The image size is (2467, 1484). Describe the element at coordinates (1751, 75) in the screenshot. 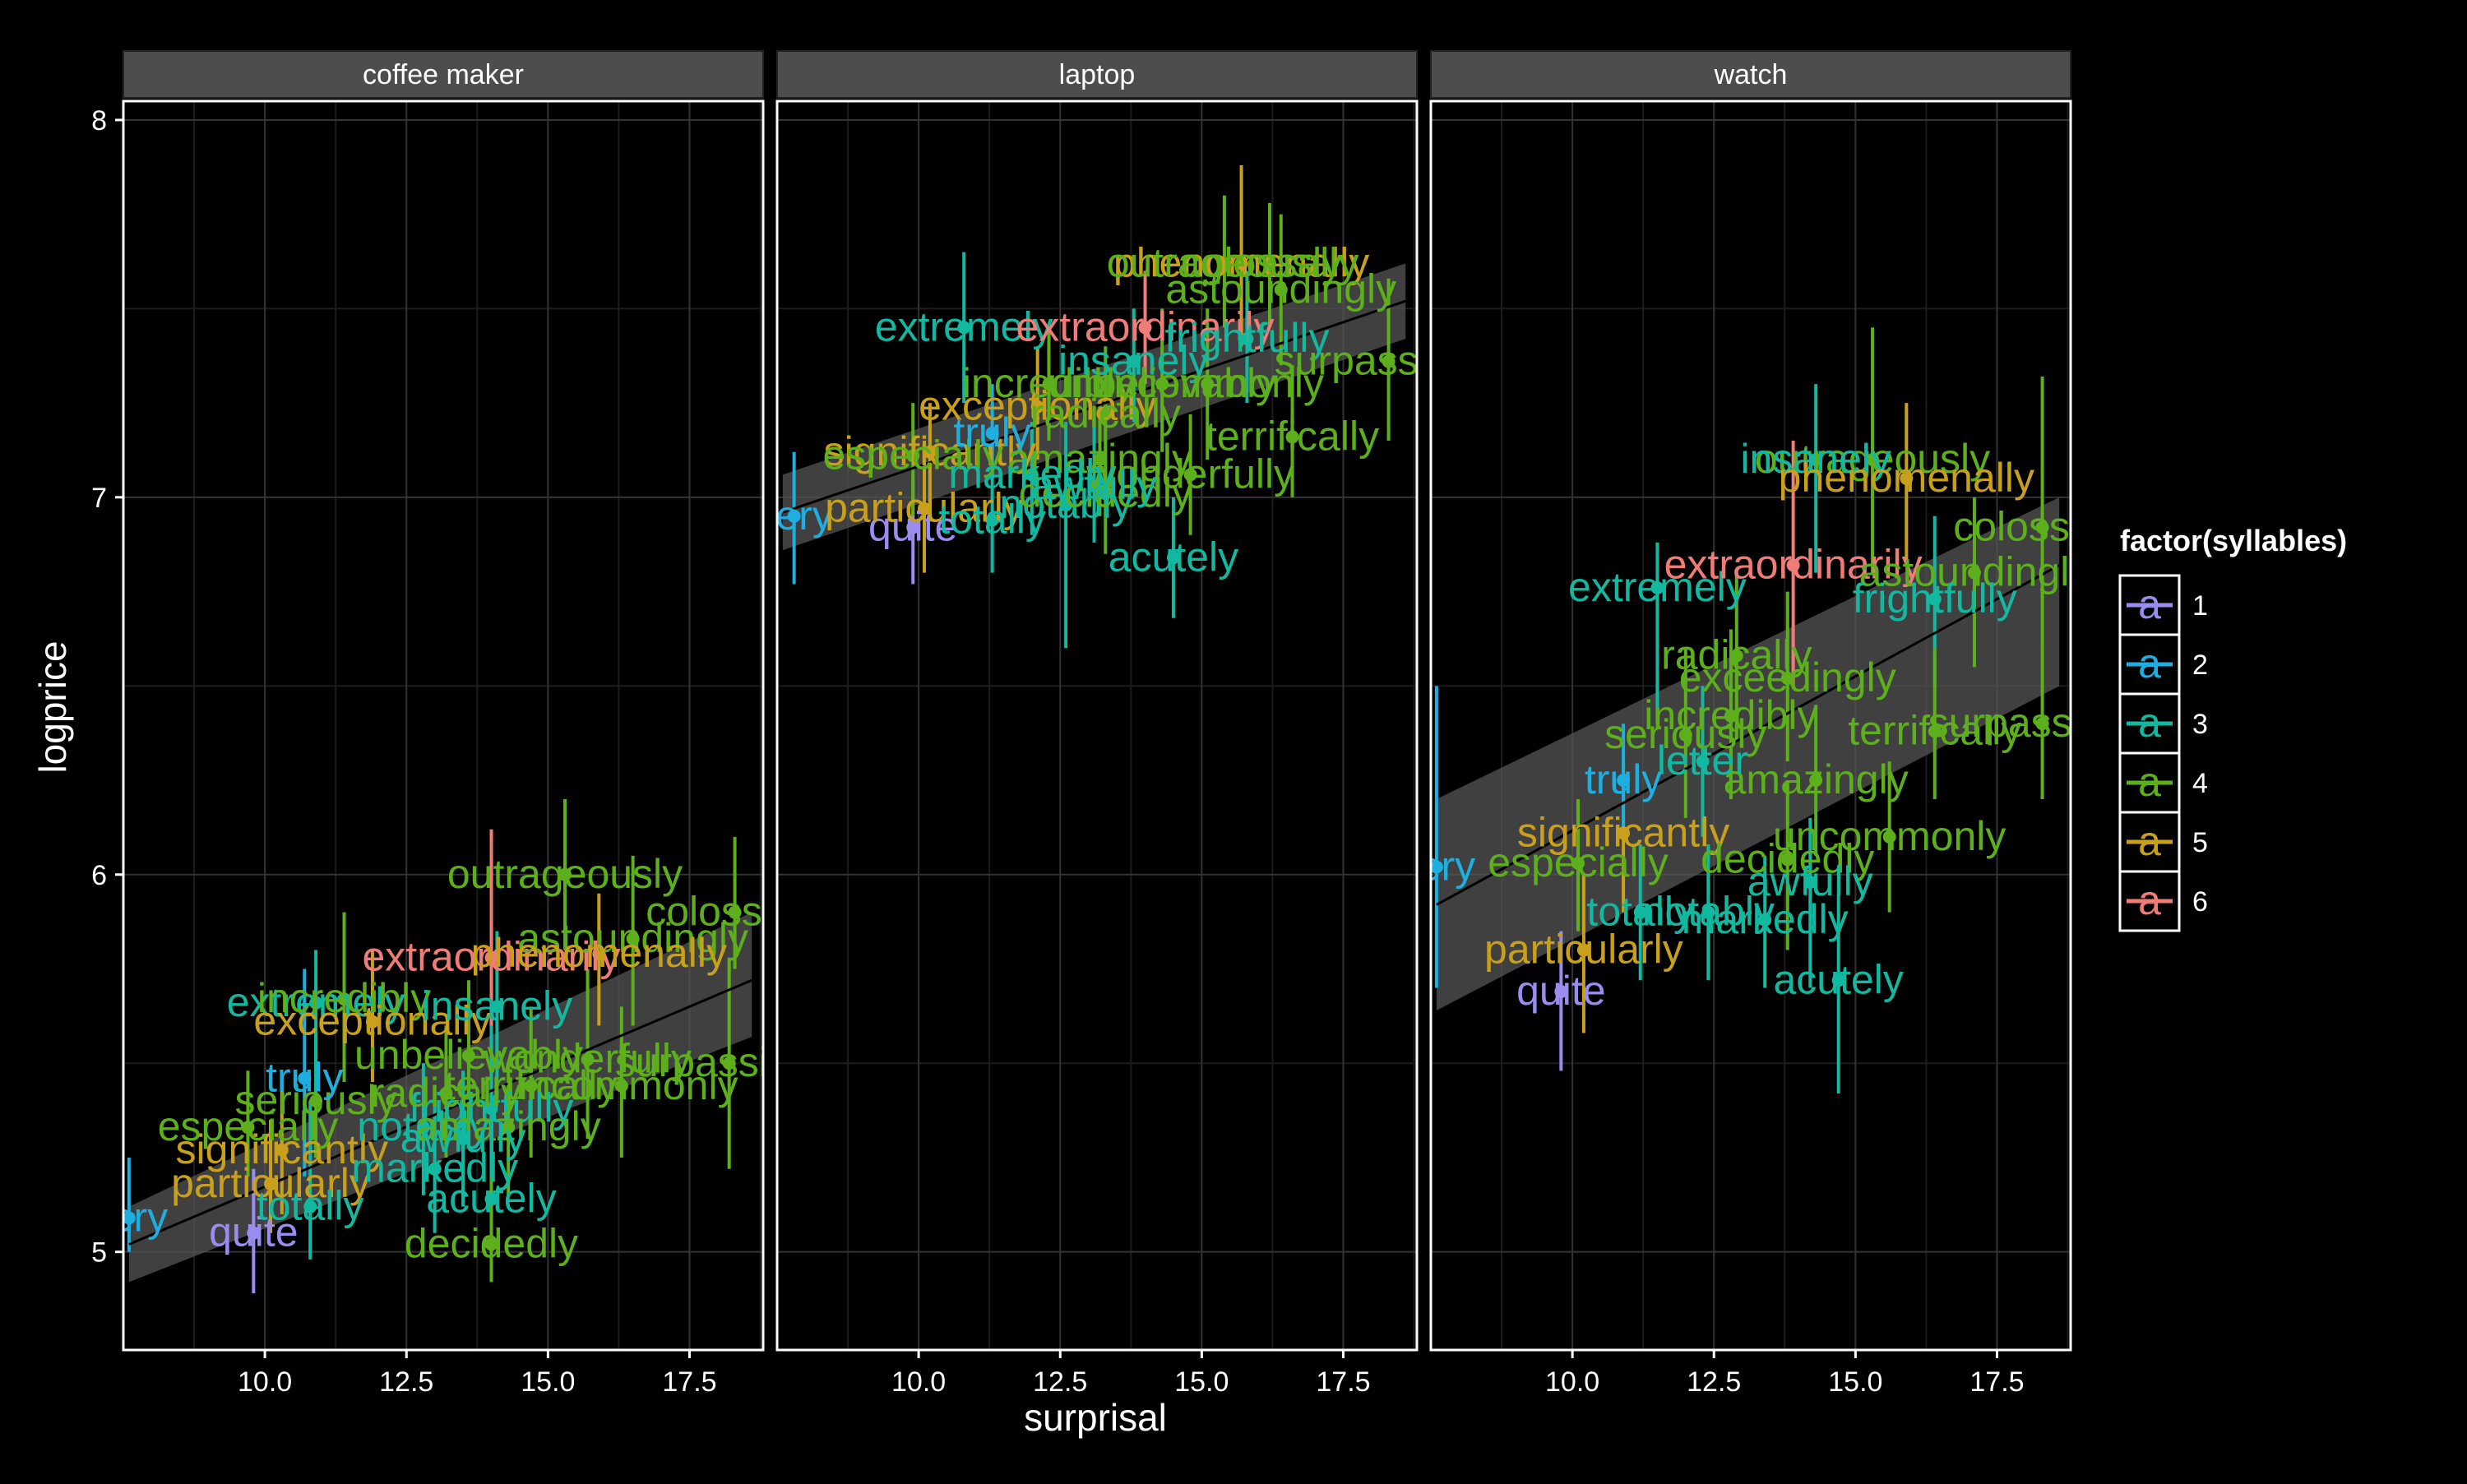

I see `facet-title: watch` at that location.